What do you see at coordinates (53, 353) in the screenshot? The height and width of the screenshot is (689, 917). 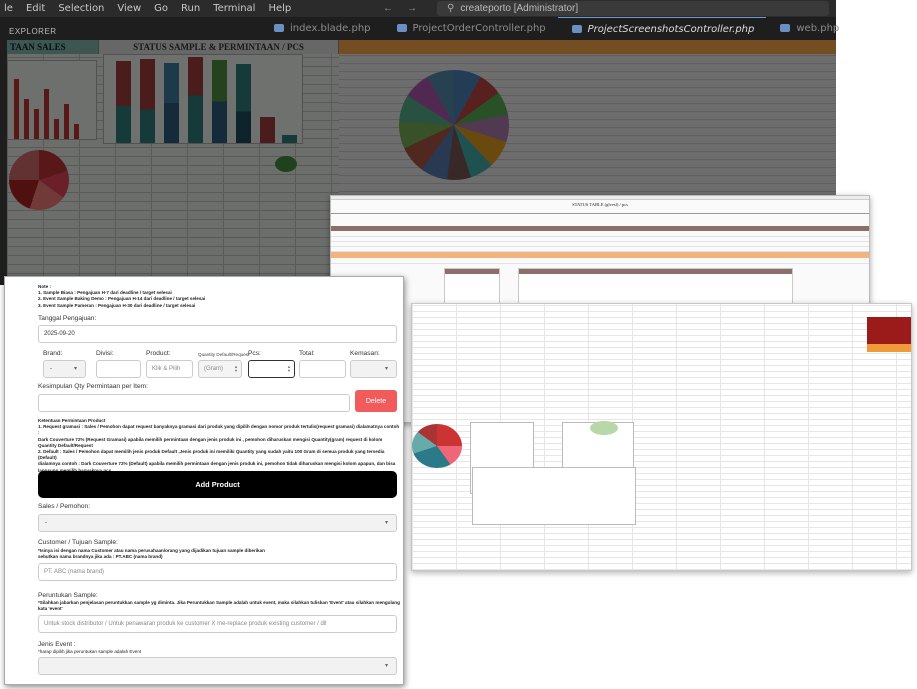 I see `brand-label: Brand:` at bounding box center [53, 353].